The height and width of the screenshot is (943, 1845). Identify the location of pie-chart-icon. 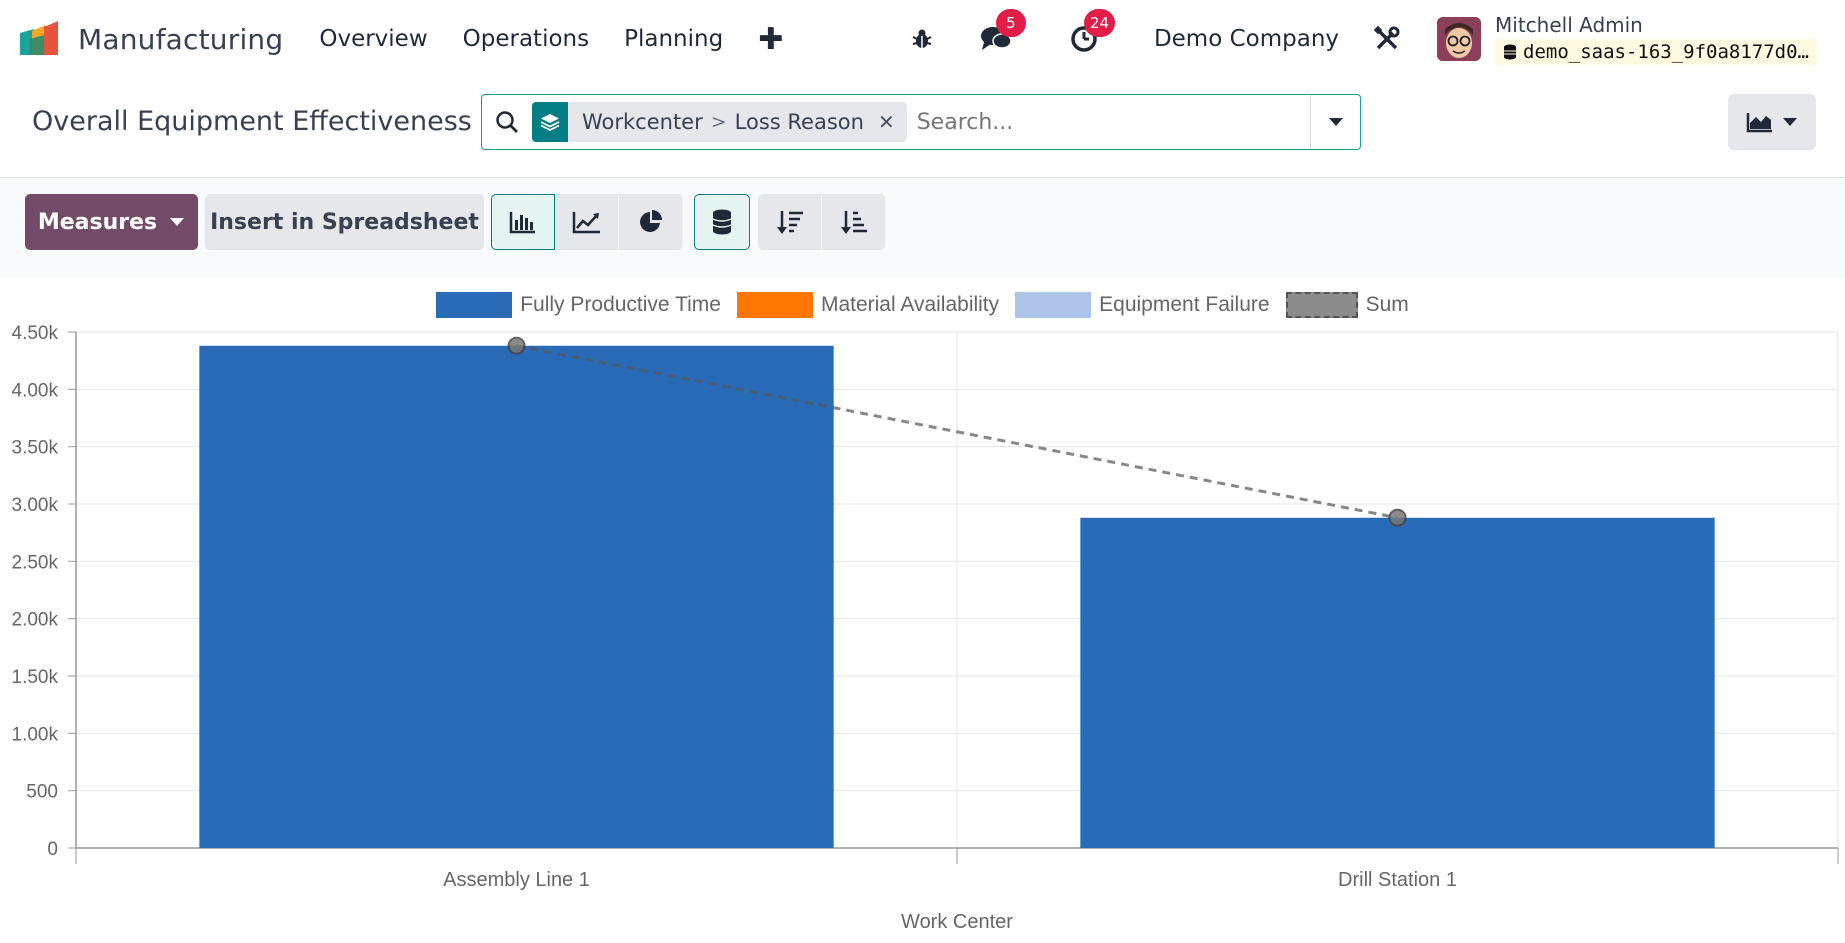
(650, 221).